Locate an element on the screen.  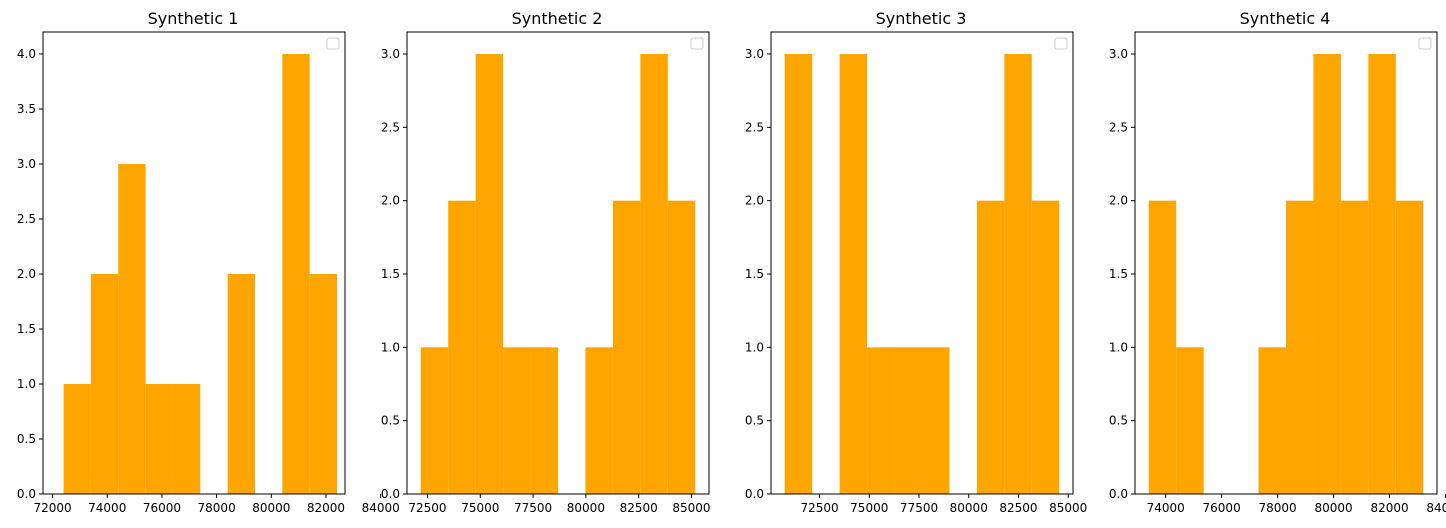
x-axis: 72000 74000 76000 78000 80000 82000 84000 is located at coordinates (216, 504).